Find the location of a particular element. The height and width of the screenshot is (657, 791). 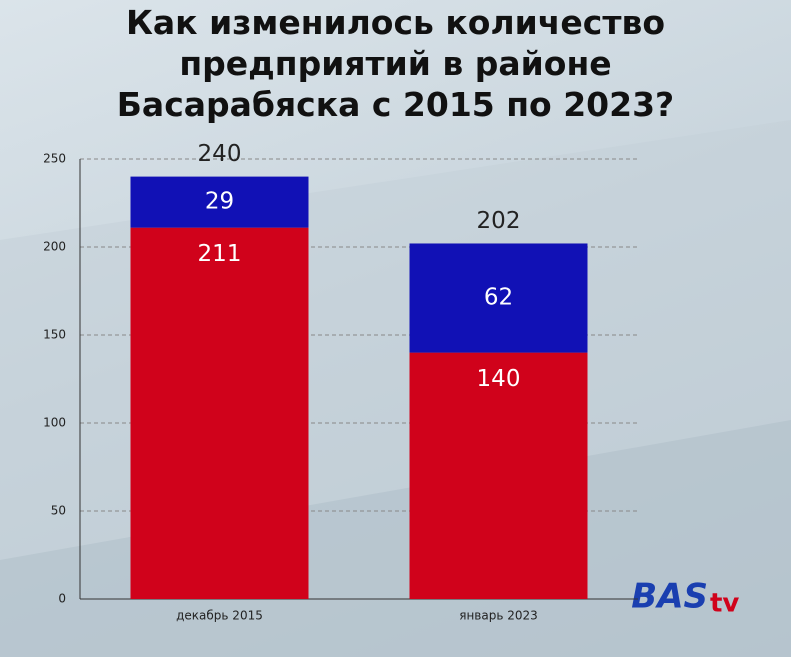

y-tick-label: 150 is located at coordinates (54, 335).